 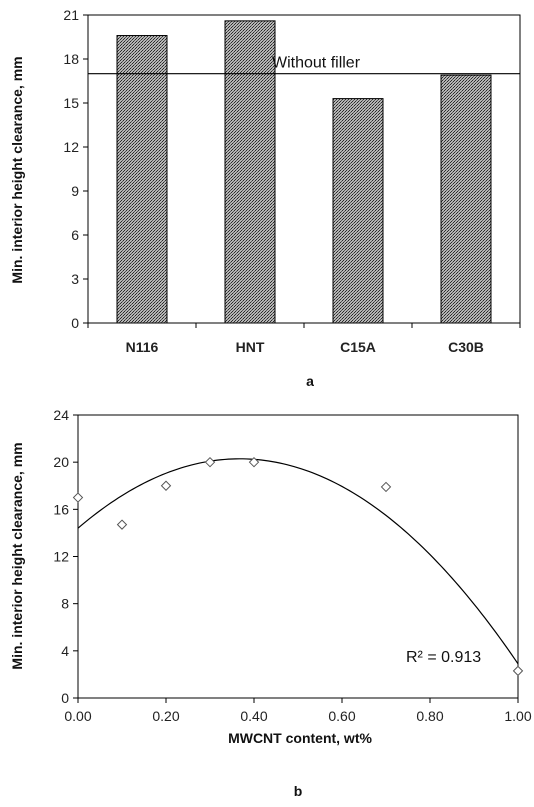 I want to click on x-tick-label-b: 0.40, so click(x=253, y=716).